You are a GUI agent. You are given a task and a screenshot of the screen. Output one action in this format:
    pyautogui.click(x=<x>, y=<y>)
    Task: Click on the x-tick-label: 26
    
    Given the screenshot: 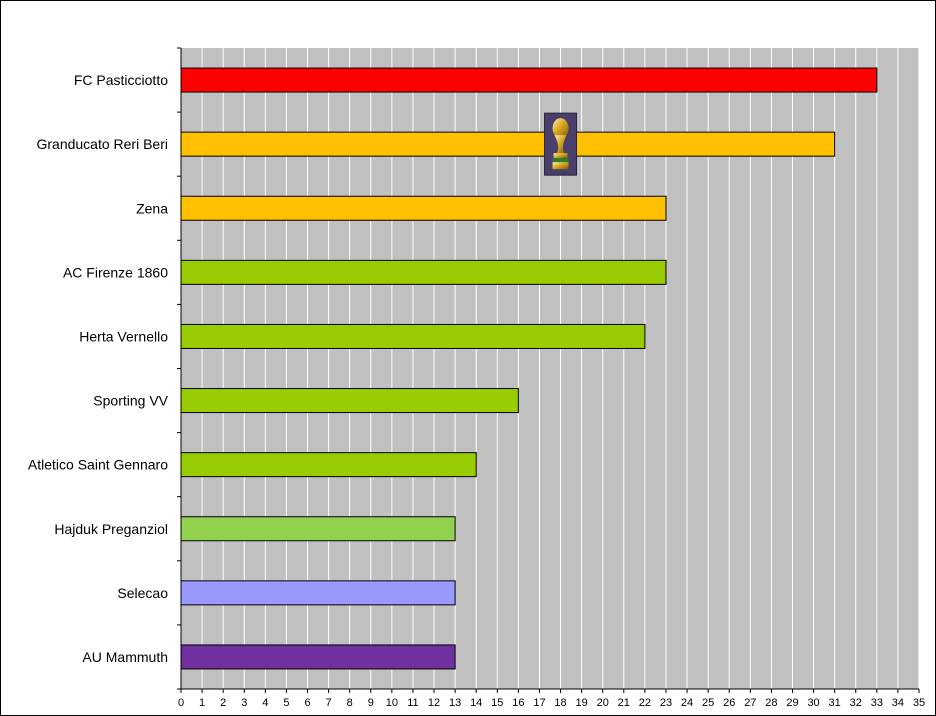 What is the action you would take?
    pyautogui.click(x=729, y=703)
    